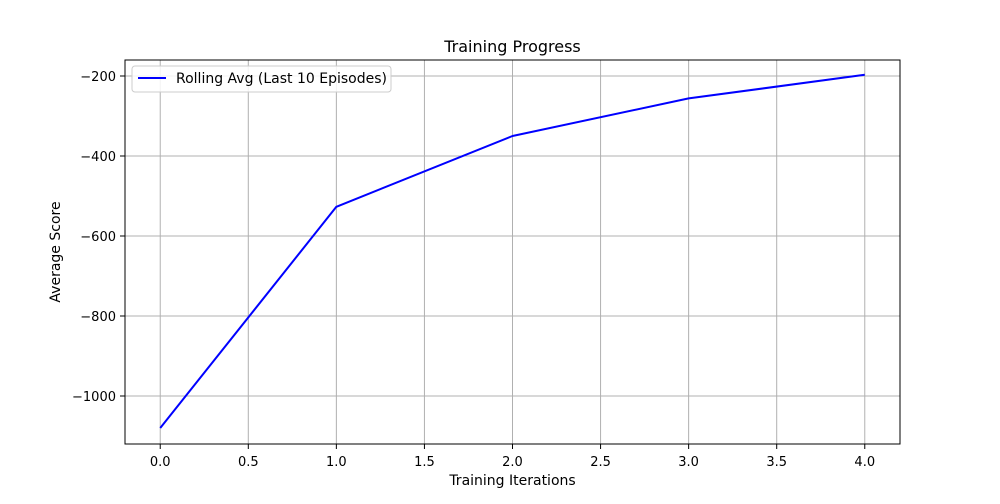  I want to click on x-tick-label: 2.0, so click(512, 462).